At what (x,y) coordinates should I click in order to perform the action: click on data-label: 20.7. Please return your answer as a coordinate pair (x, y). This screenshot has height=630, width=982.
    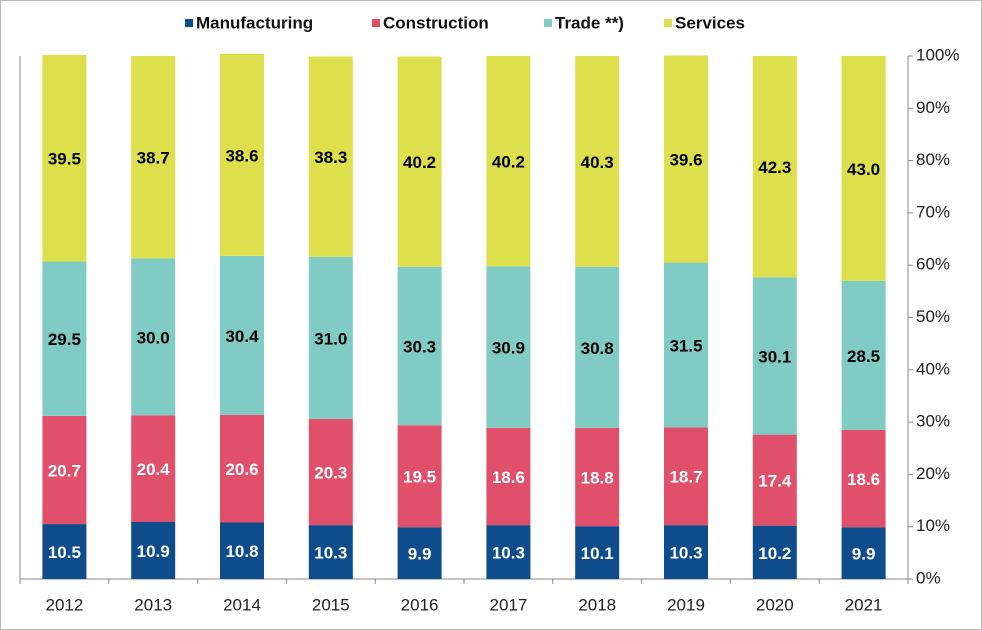
    Looking at the image, I should click on (64, 470).